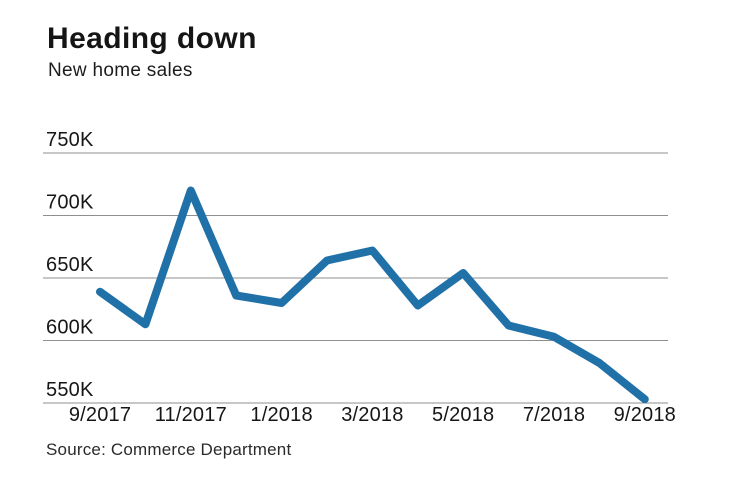 The width and height of the screenshot is (740, 482). Describe the element at coordinates (120, 70) in the screenshot. I see `chart-subtitle: New home sales` at that location.